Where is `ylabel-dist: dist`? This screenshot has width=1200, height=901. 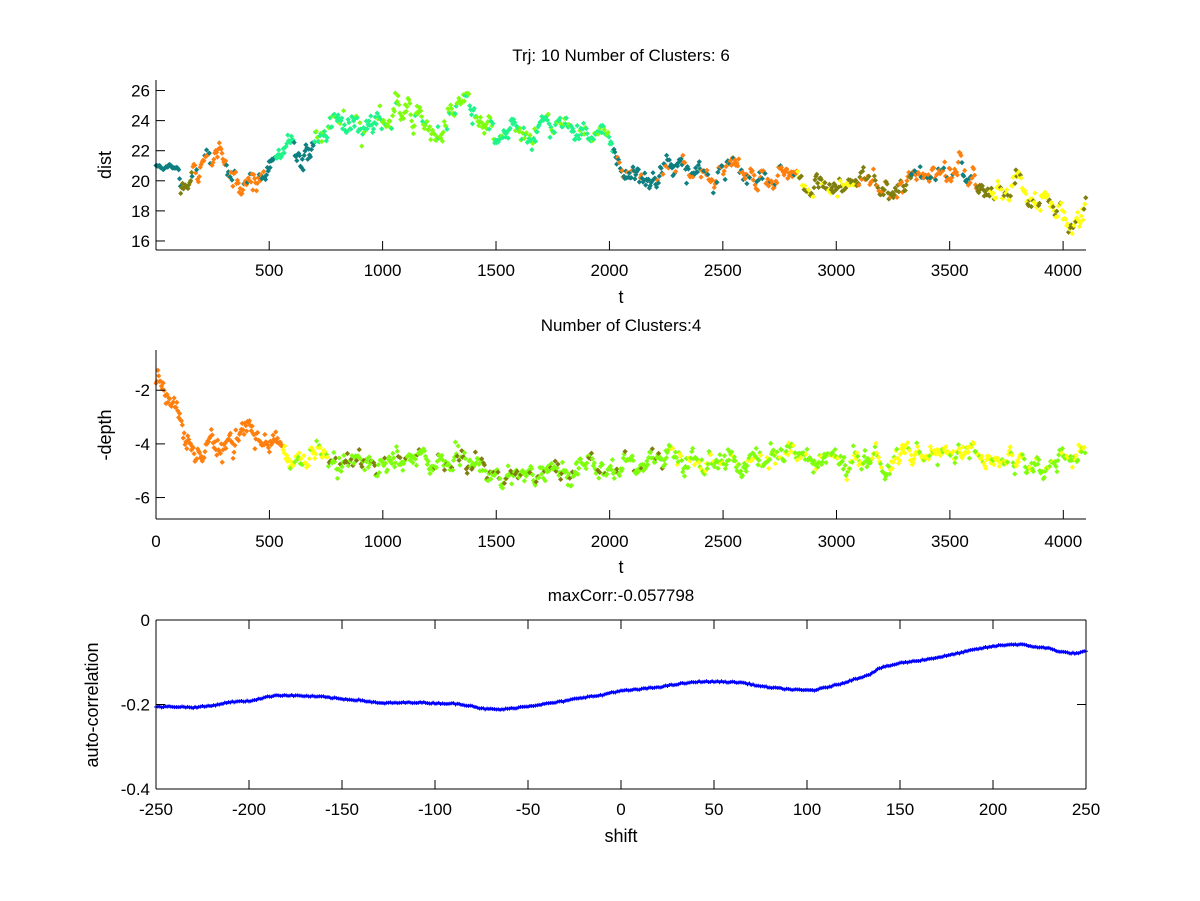
ylabel-dist: dist is located at coordinates (105, 165).